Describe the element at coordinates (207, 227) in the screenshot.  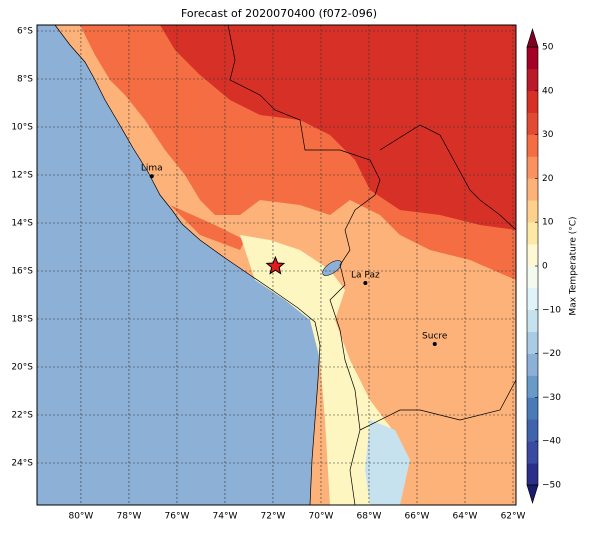
I see `coastal-zone` at that location.